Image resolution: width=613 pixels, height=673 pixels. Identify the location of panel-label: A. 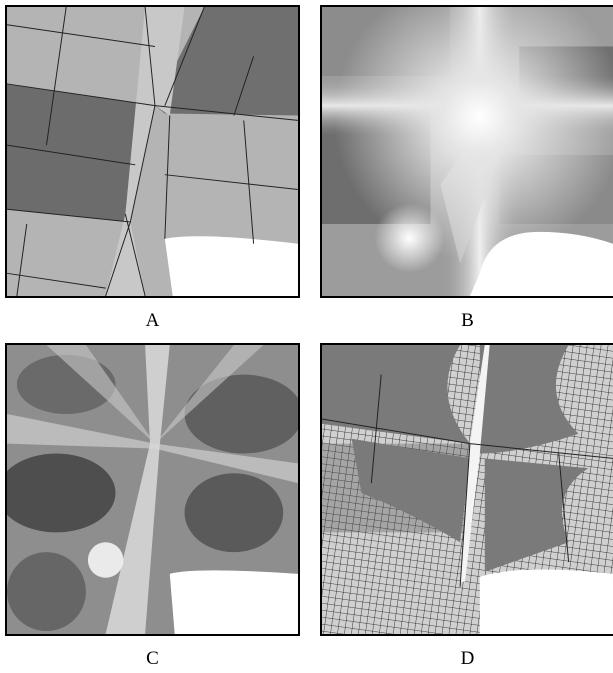
(152, 320).